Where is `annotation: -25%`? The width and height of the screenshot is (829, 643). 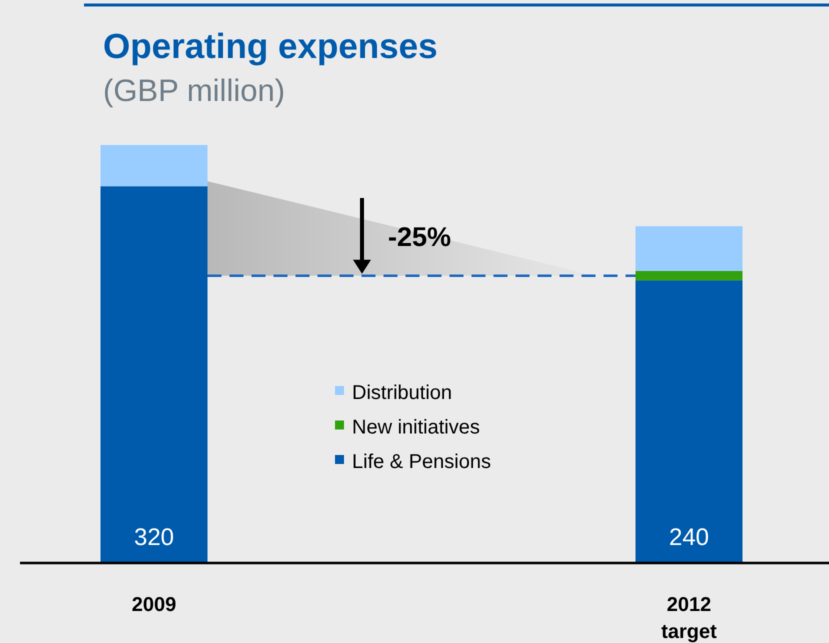
annotation: -25% is located at coordinates (420, 237).